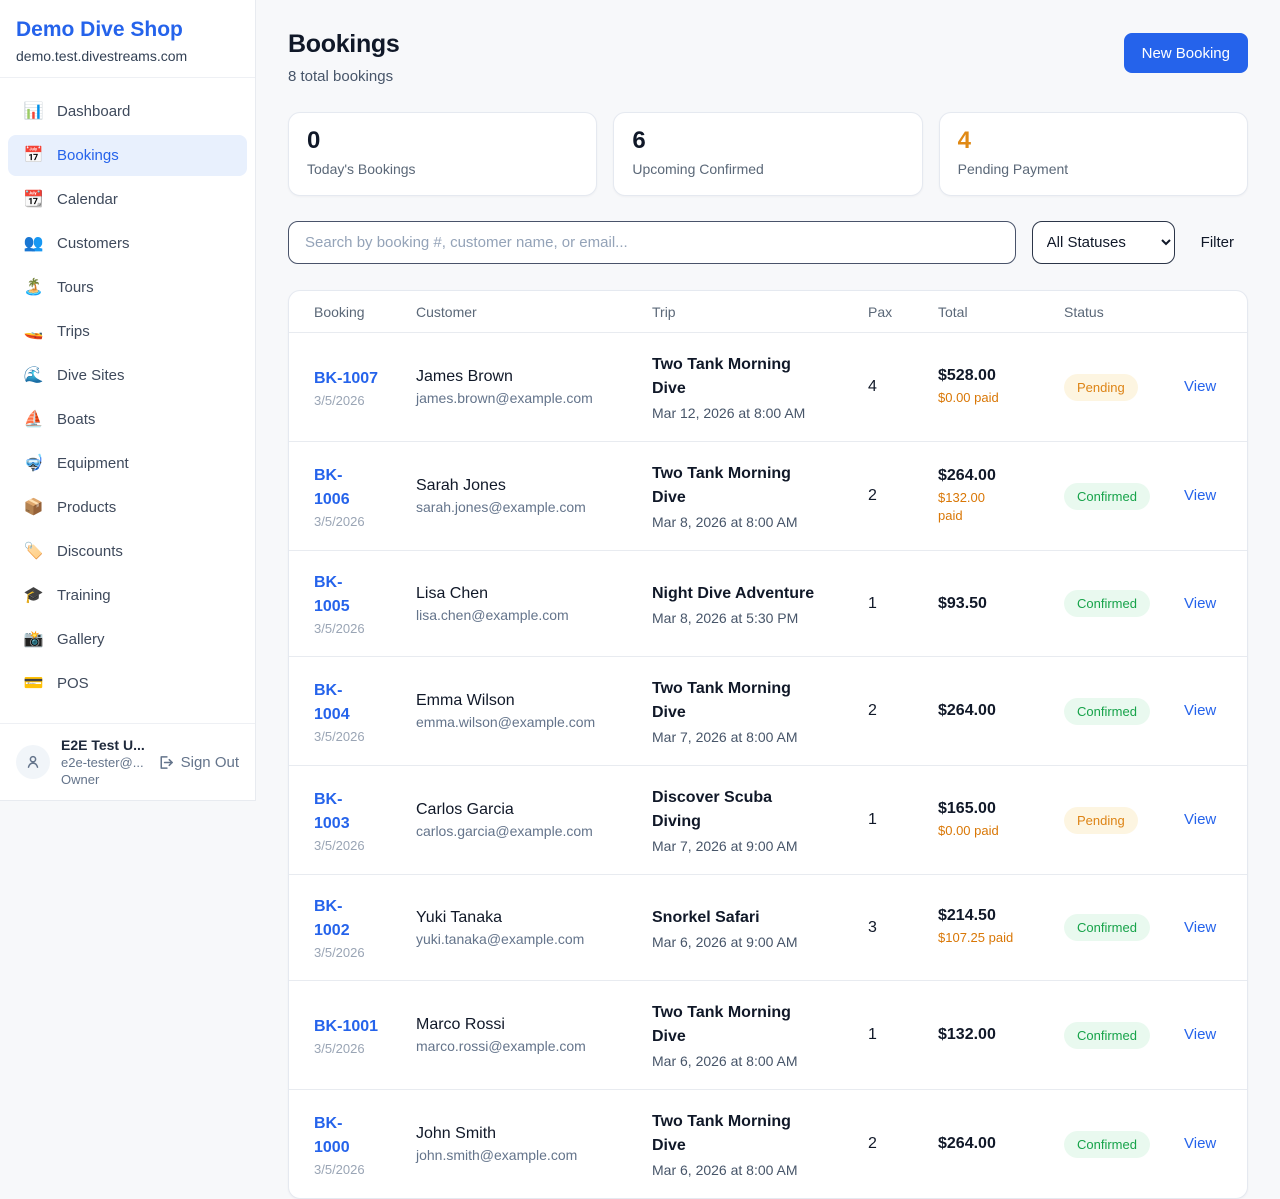 This screenshot has height=1199, width=1280. Describe the element at coordinates (346, 378) in the screenshot. I see `booking-number-link: BK-1007` at that location.